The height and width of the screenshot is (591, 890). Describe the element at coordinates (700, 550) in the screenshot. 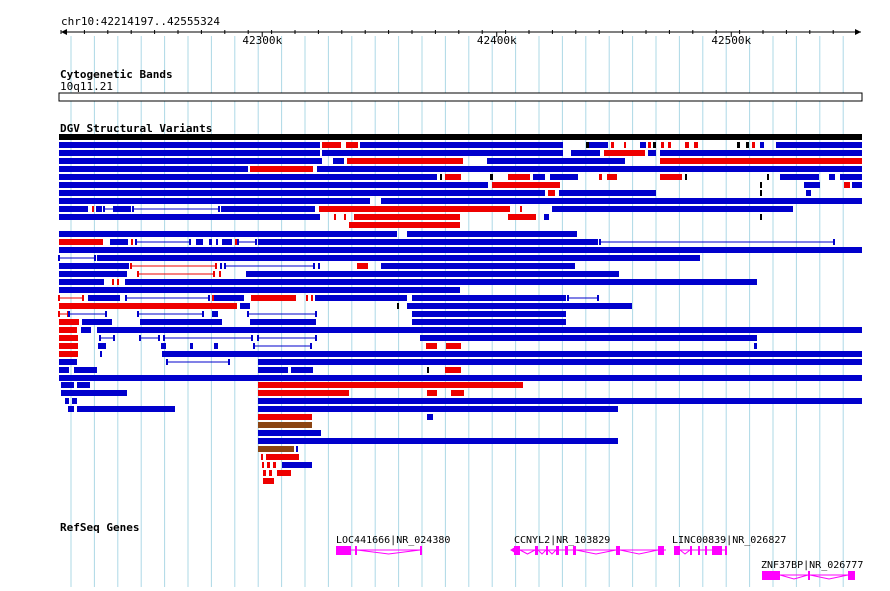

I see `gene-model-linc00839` at that location.